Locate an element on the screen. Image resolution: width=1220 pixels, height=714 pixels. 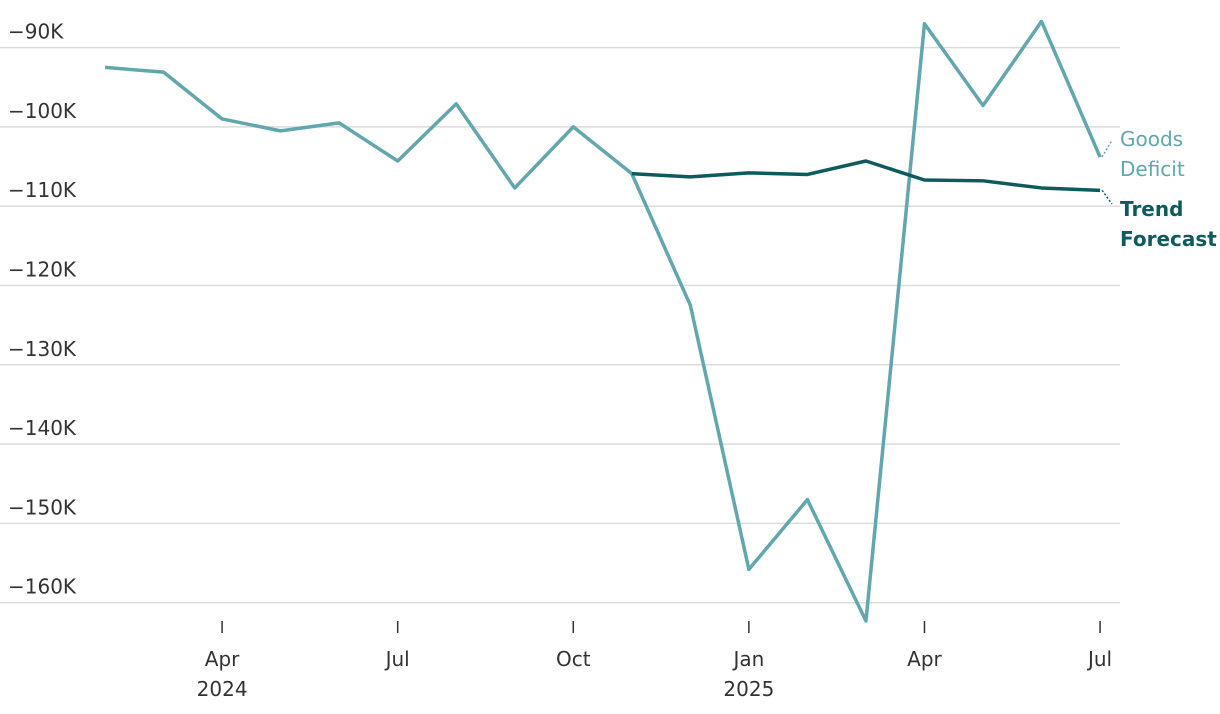
series-label: Goods Deficit is located at coordinates (1152, 154).